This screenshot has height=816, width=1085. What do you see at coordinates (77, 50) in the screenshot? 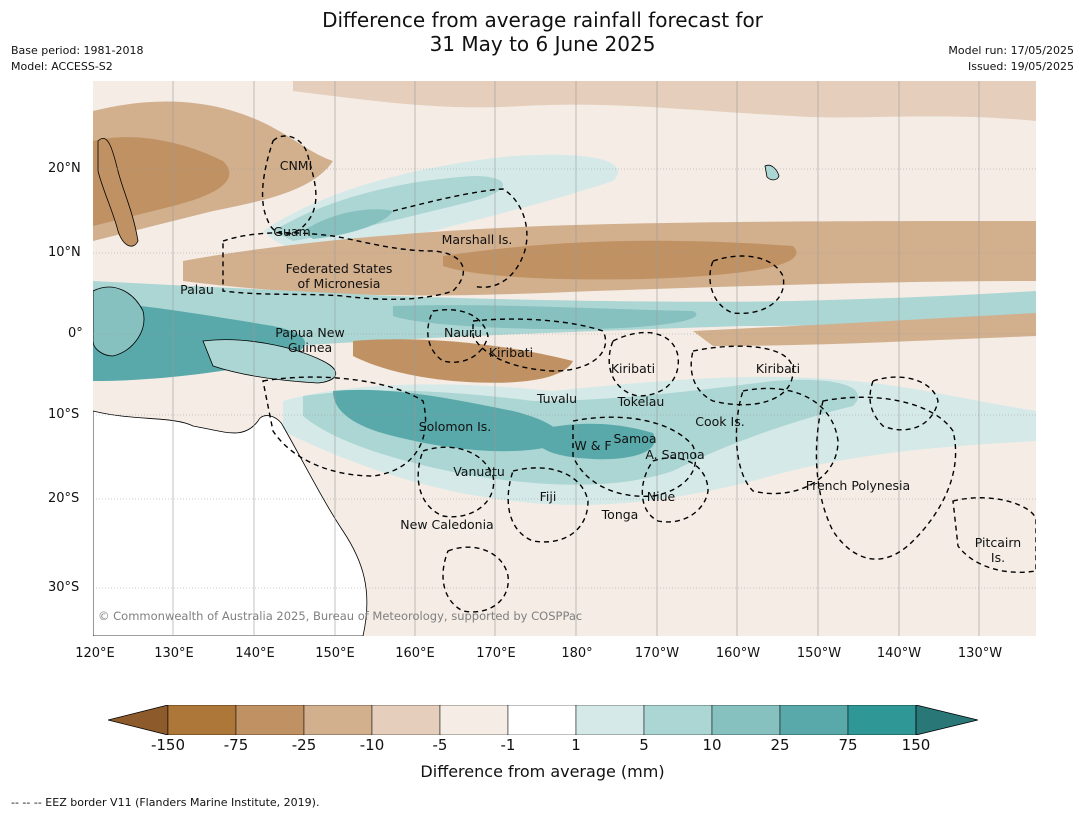
I see `base-period-text: Base period: 1981-2018` at bounding box center [77, 50].